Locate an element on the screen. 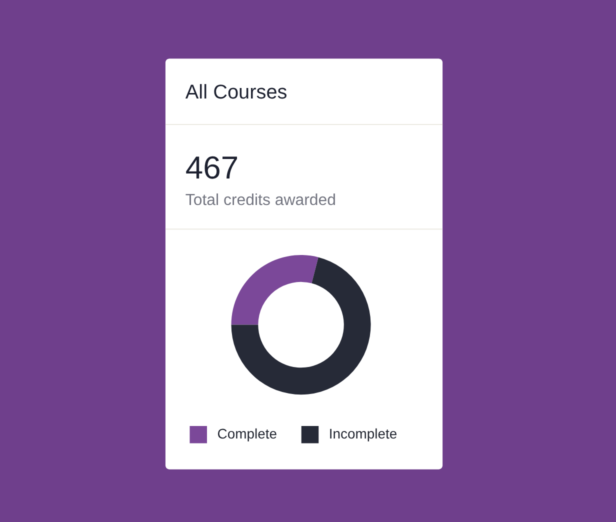 Image resolution: width=616 pixels, height=522 pixels. legend-label: Incomplete is located at coordinates (363, 434).